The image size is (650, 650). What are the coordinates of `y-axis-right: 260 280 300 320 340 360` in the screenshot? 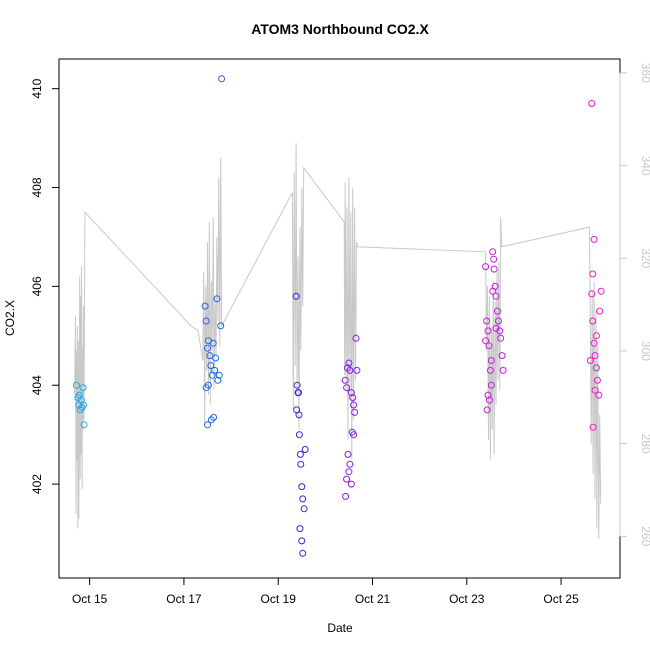 It's located at (634, 305).